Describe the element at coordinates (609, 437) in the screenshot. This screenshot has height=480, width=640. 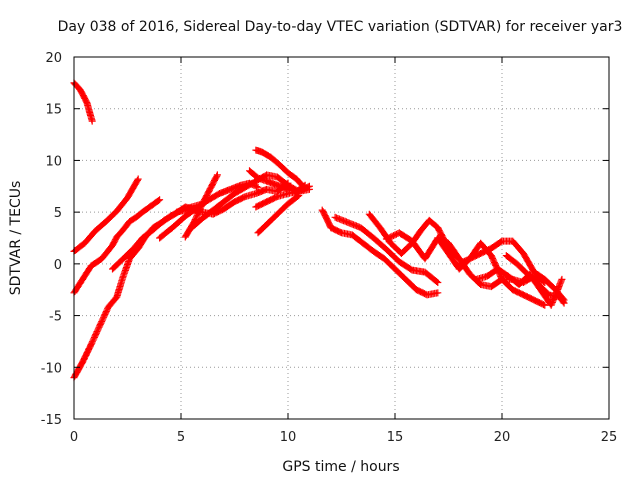
I see `x-tick-label: 25` at that location.